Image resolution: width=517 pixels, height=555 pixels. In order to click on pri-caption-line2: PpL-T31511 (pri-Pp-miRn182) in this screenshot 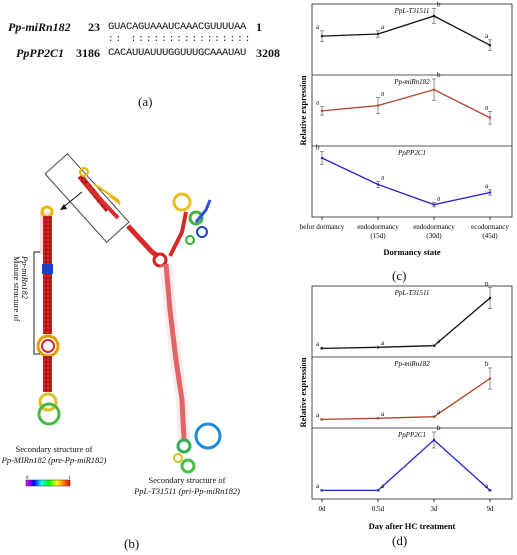, I will do `click(186, 491)`.